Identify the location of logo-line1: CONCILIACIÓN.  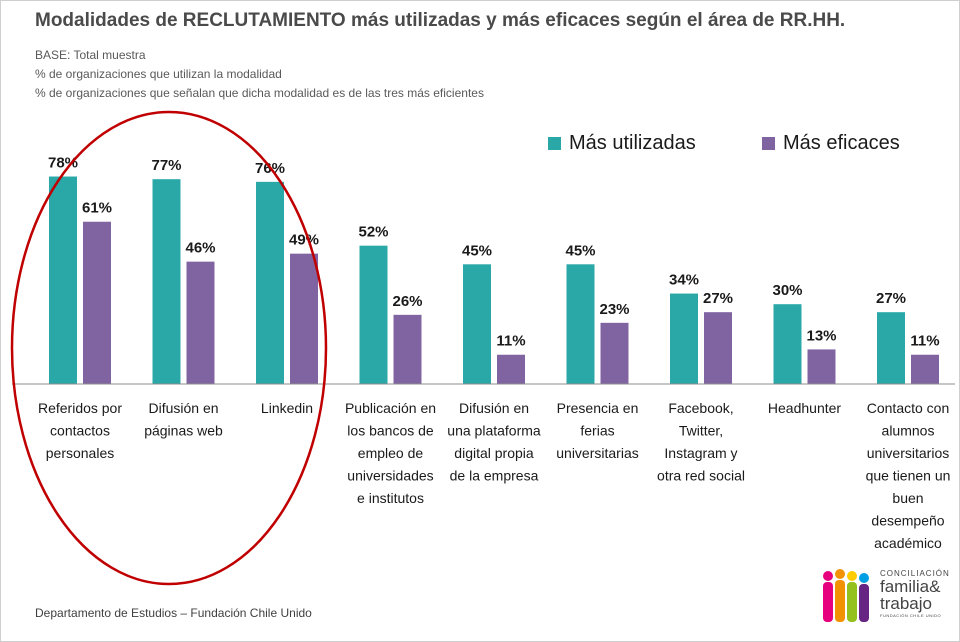
(915, 573).